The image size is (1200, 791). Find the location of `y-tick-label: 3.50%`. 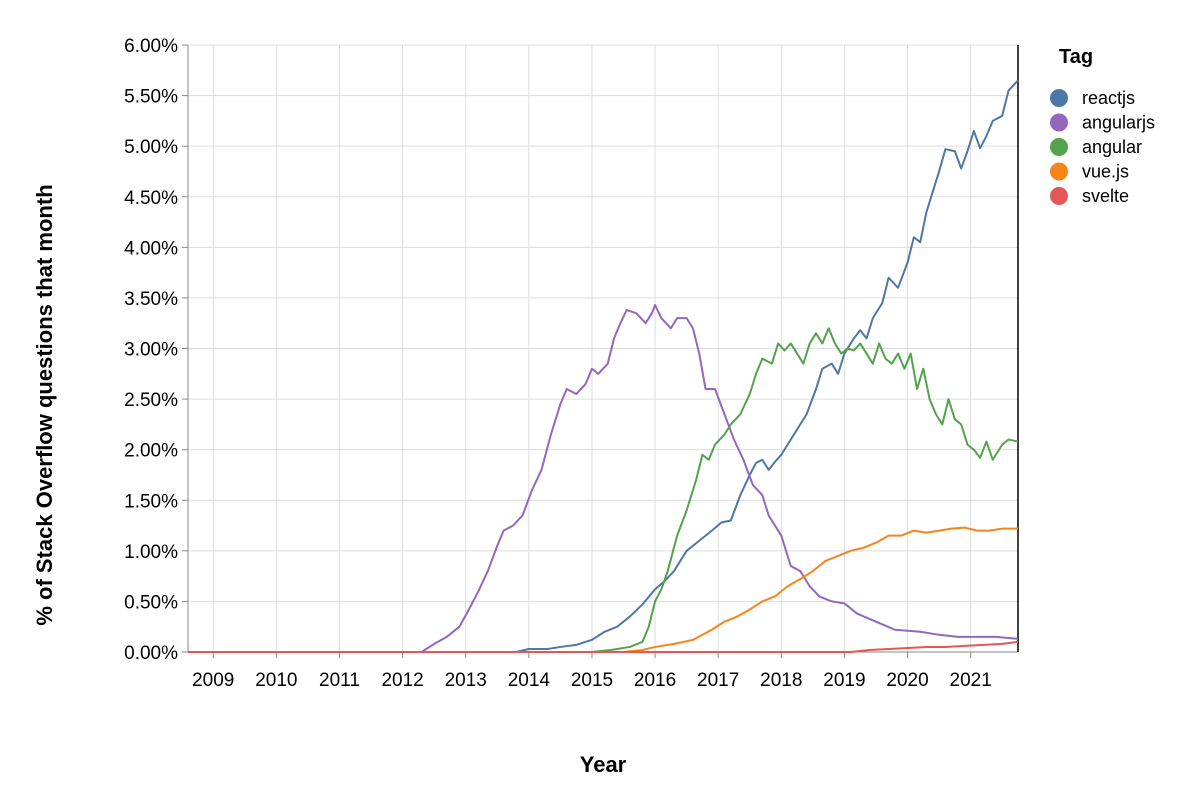

y-tick-label: 3.50% is located at coordinates (151, 299).